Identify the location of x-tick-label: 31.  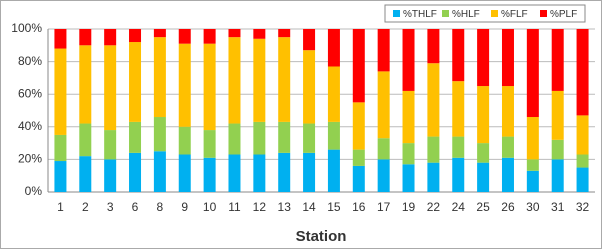
(558, 207).